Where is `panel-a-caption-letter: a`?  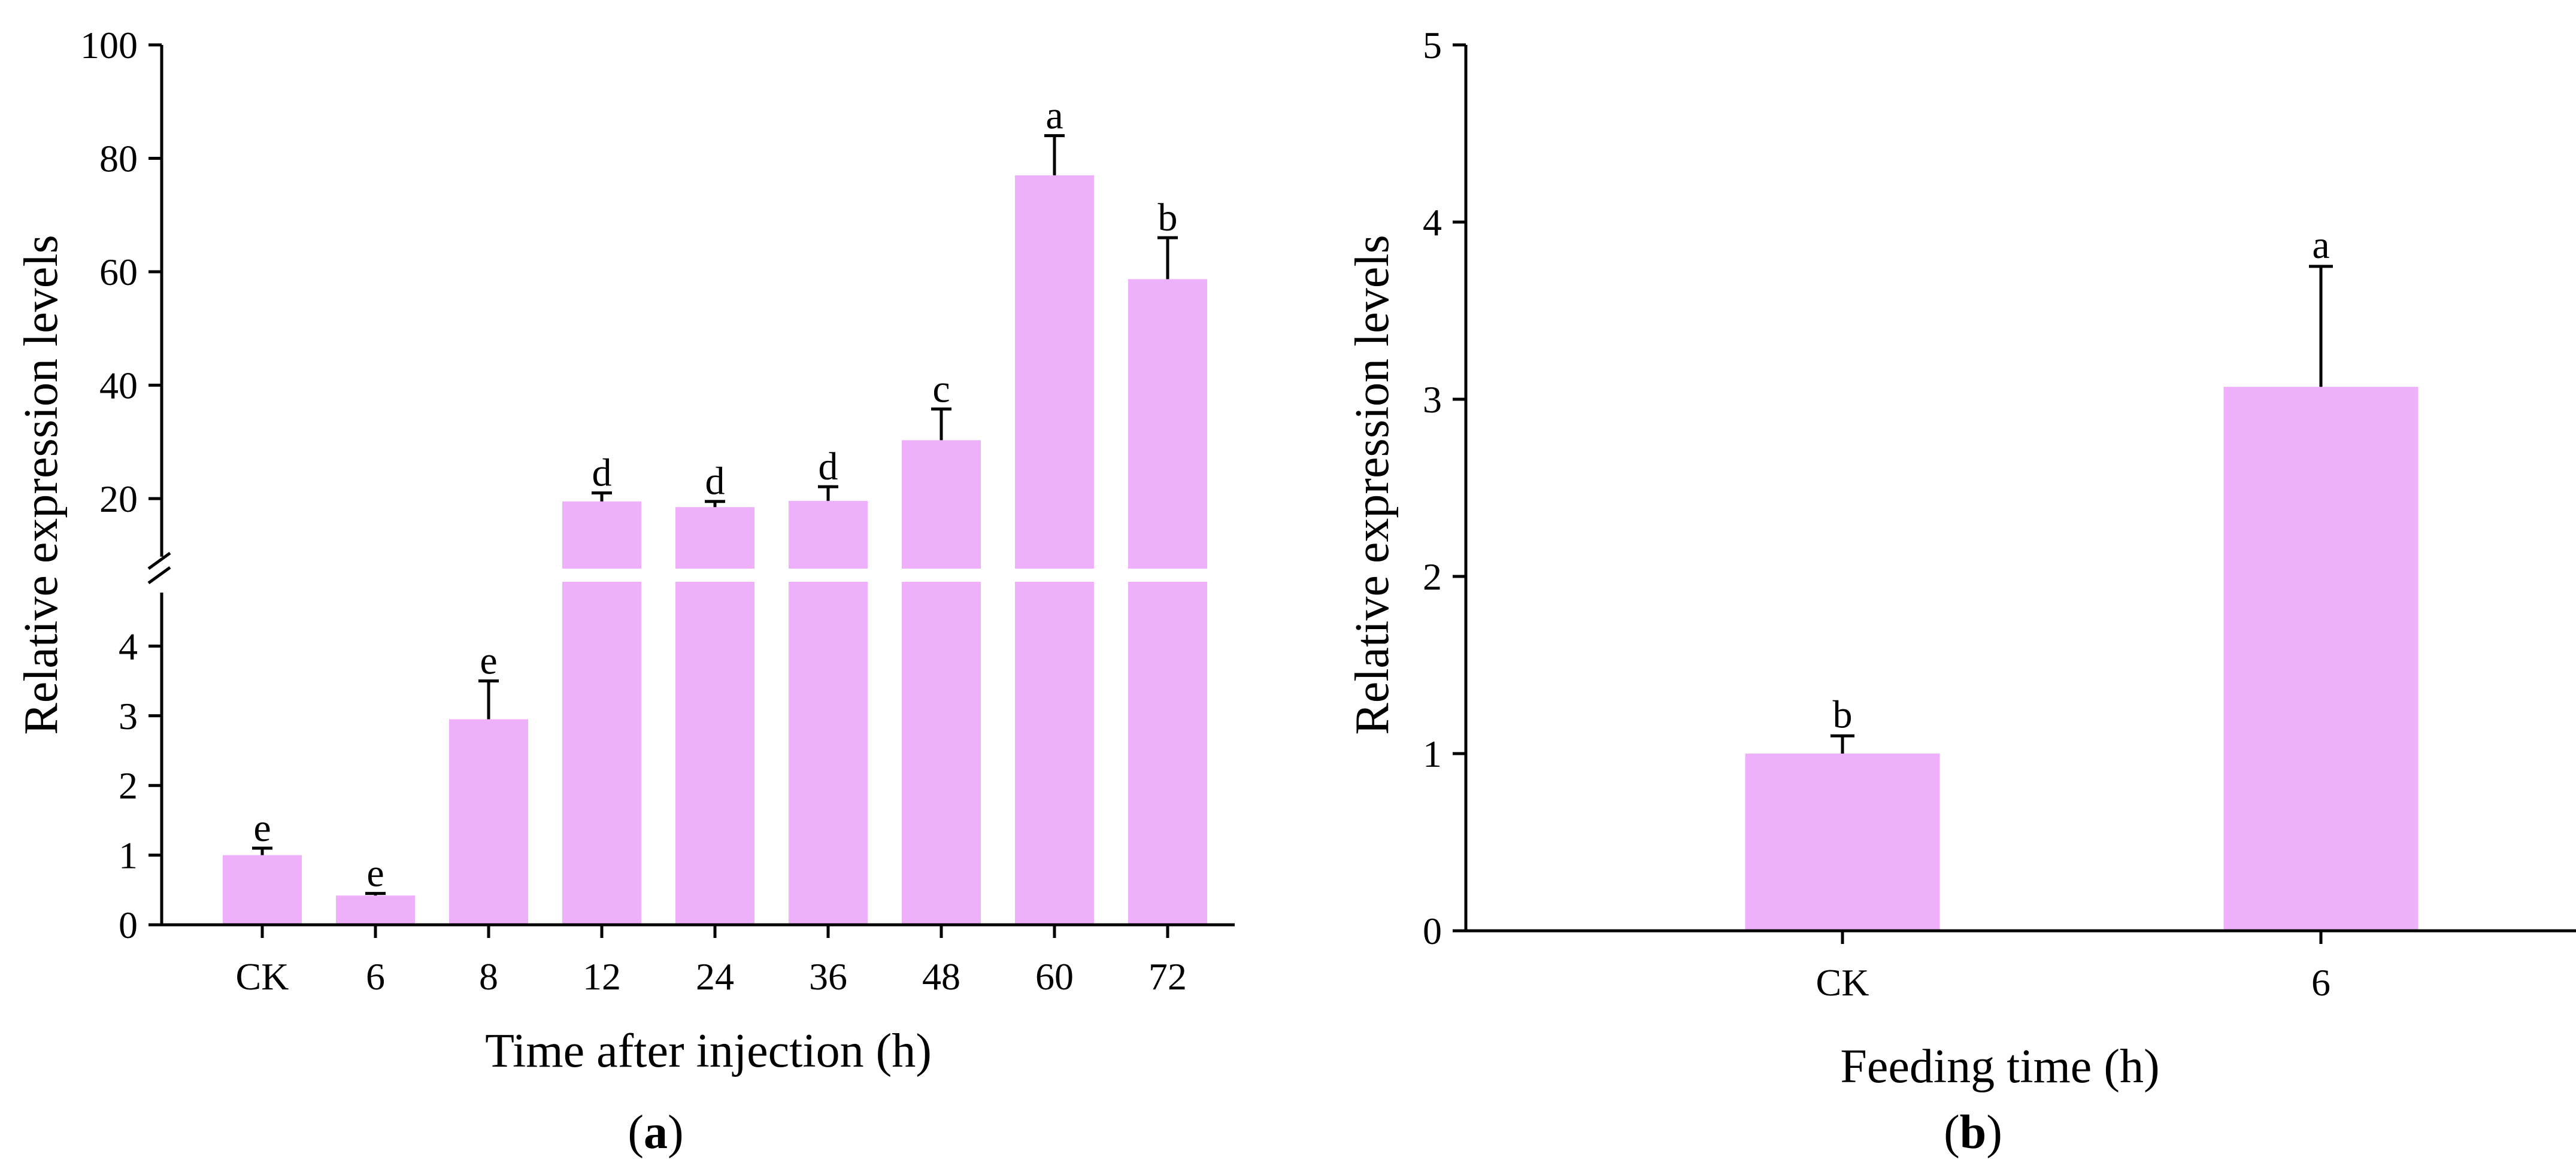
panel-a-caption-letter: a is located at coordinates (656, 1132).